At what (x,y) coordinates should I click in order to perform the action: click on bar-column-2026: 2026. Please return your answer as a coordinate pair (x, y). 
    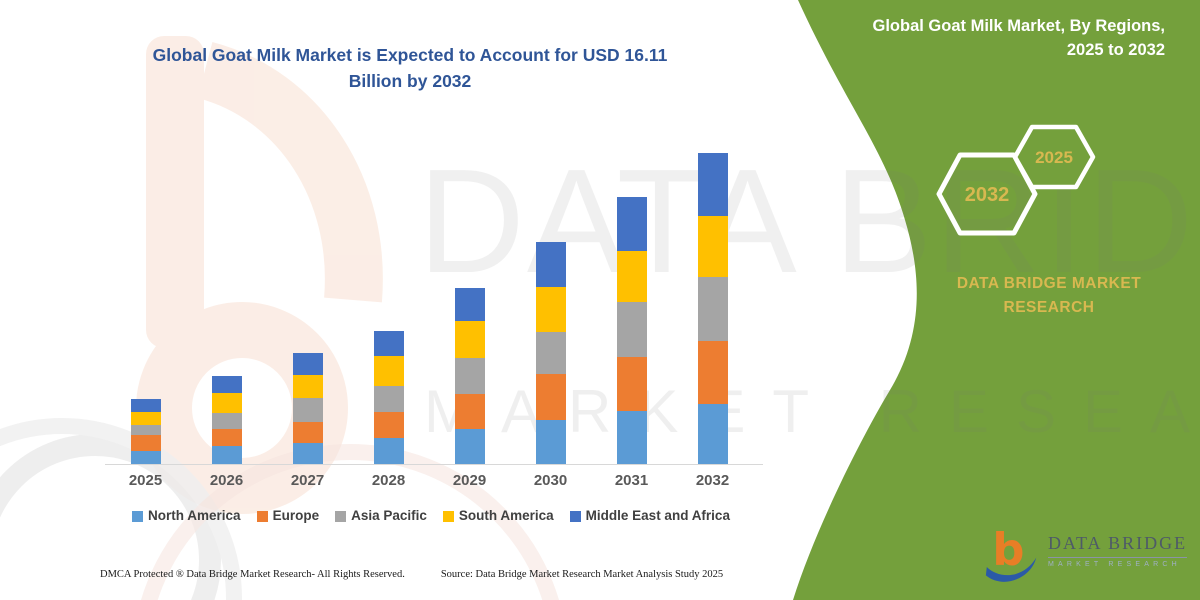
    Looking at the image, I should click on (226, 314).